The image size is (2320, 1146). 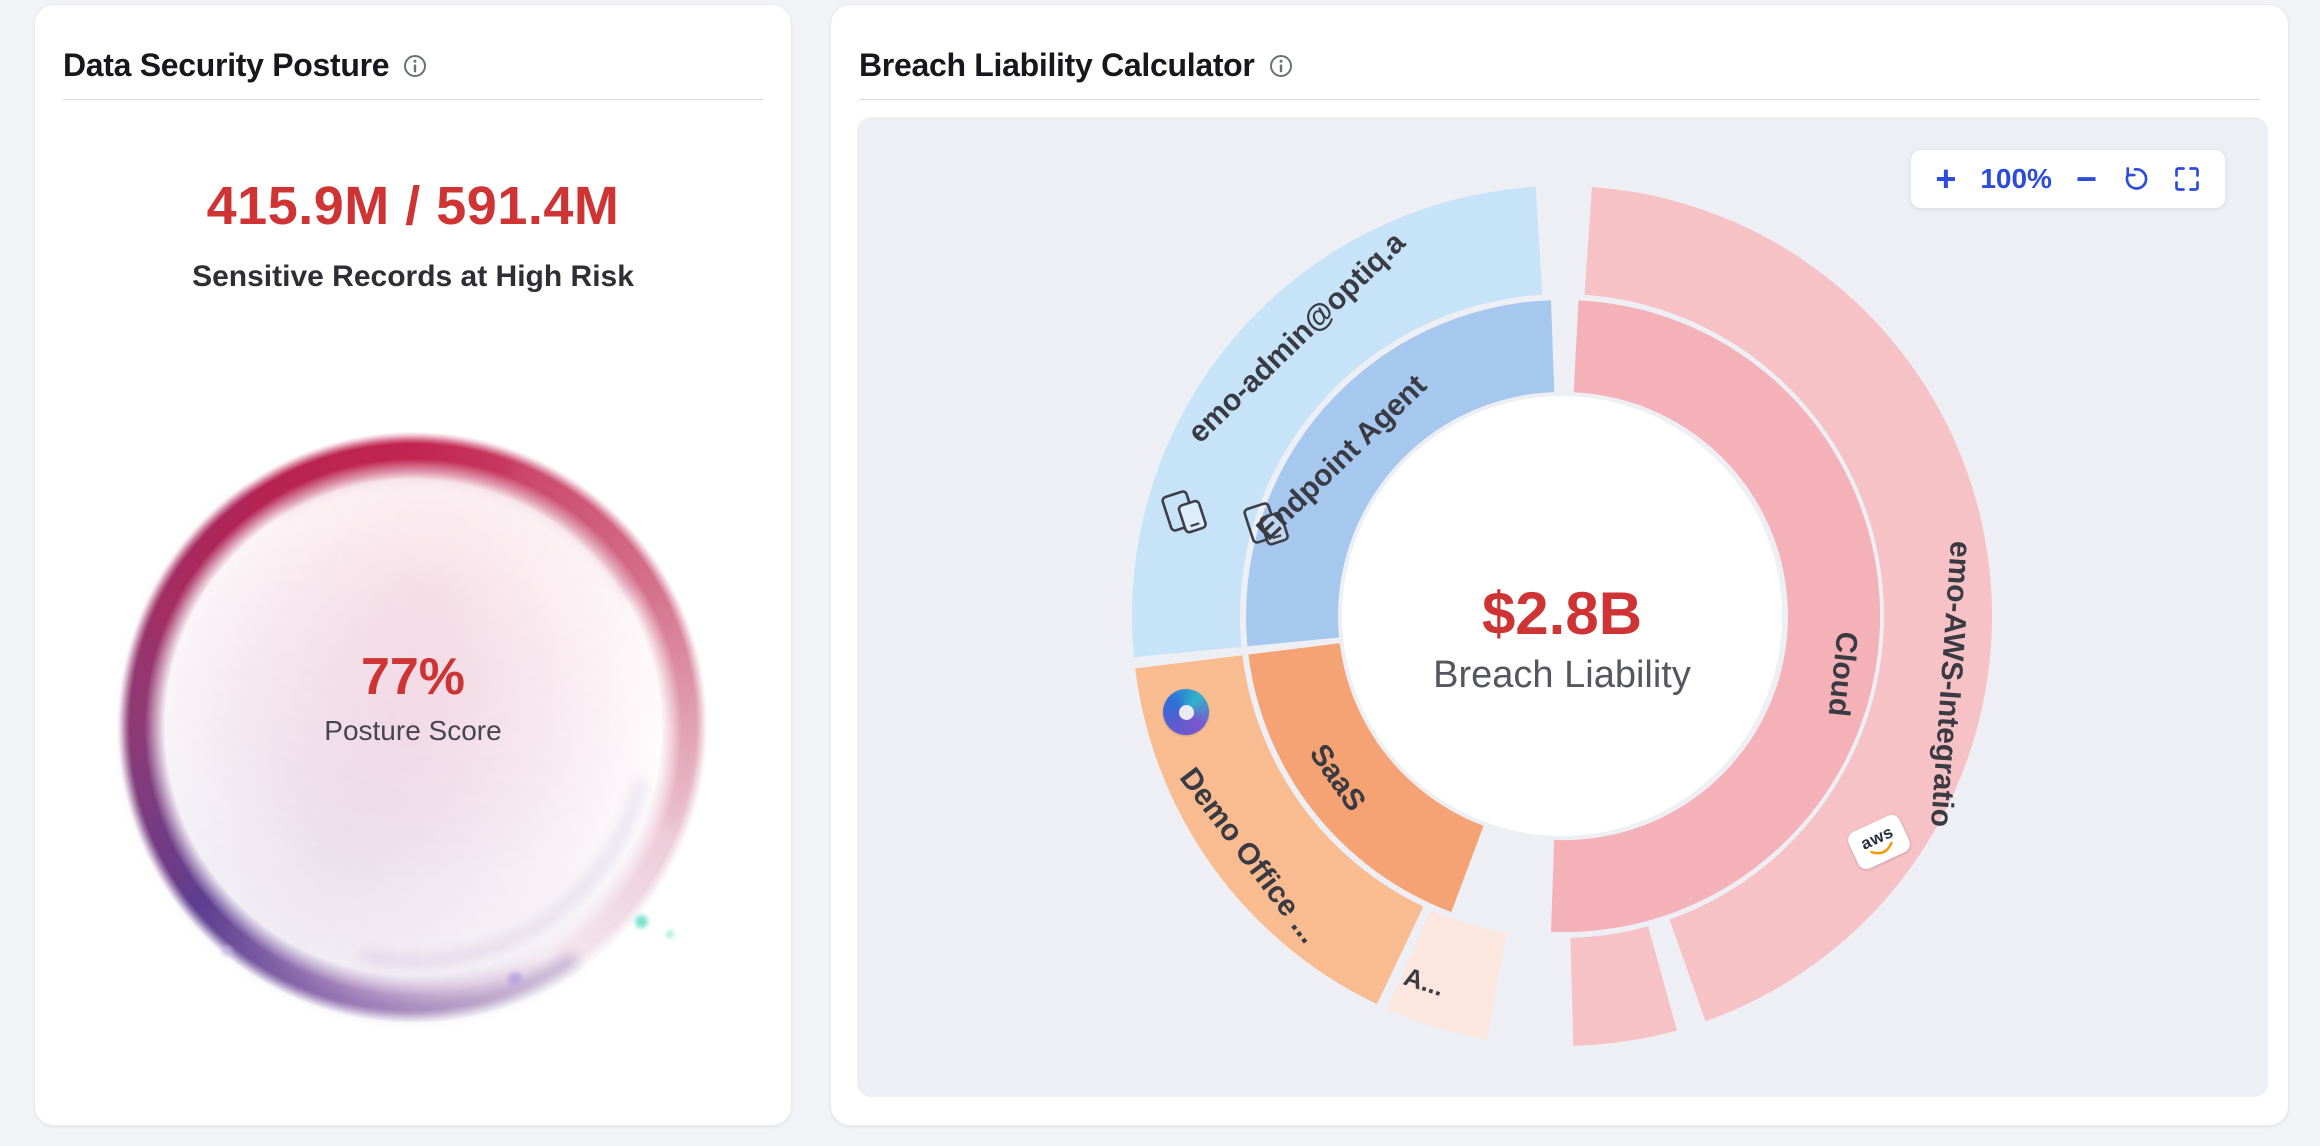 I want to click on sunburst-segment-demo-office, so click(x=1279, y=830).